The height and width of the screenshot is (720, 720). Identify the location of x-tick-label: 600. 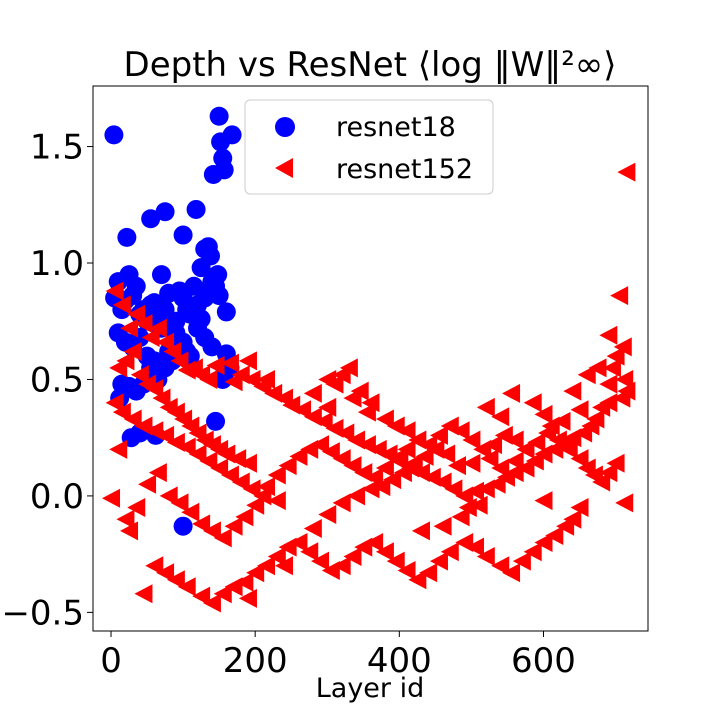
(543, 661).